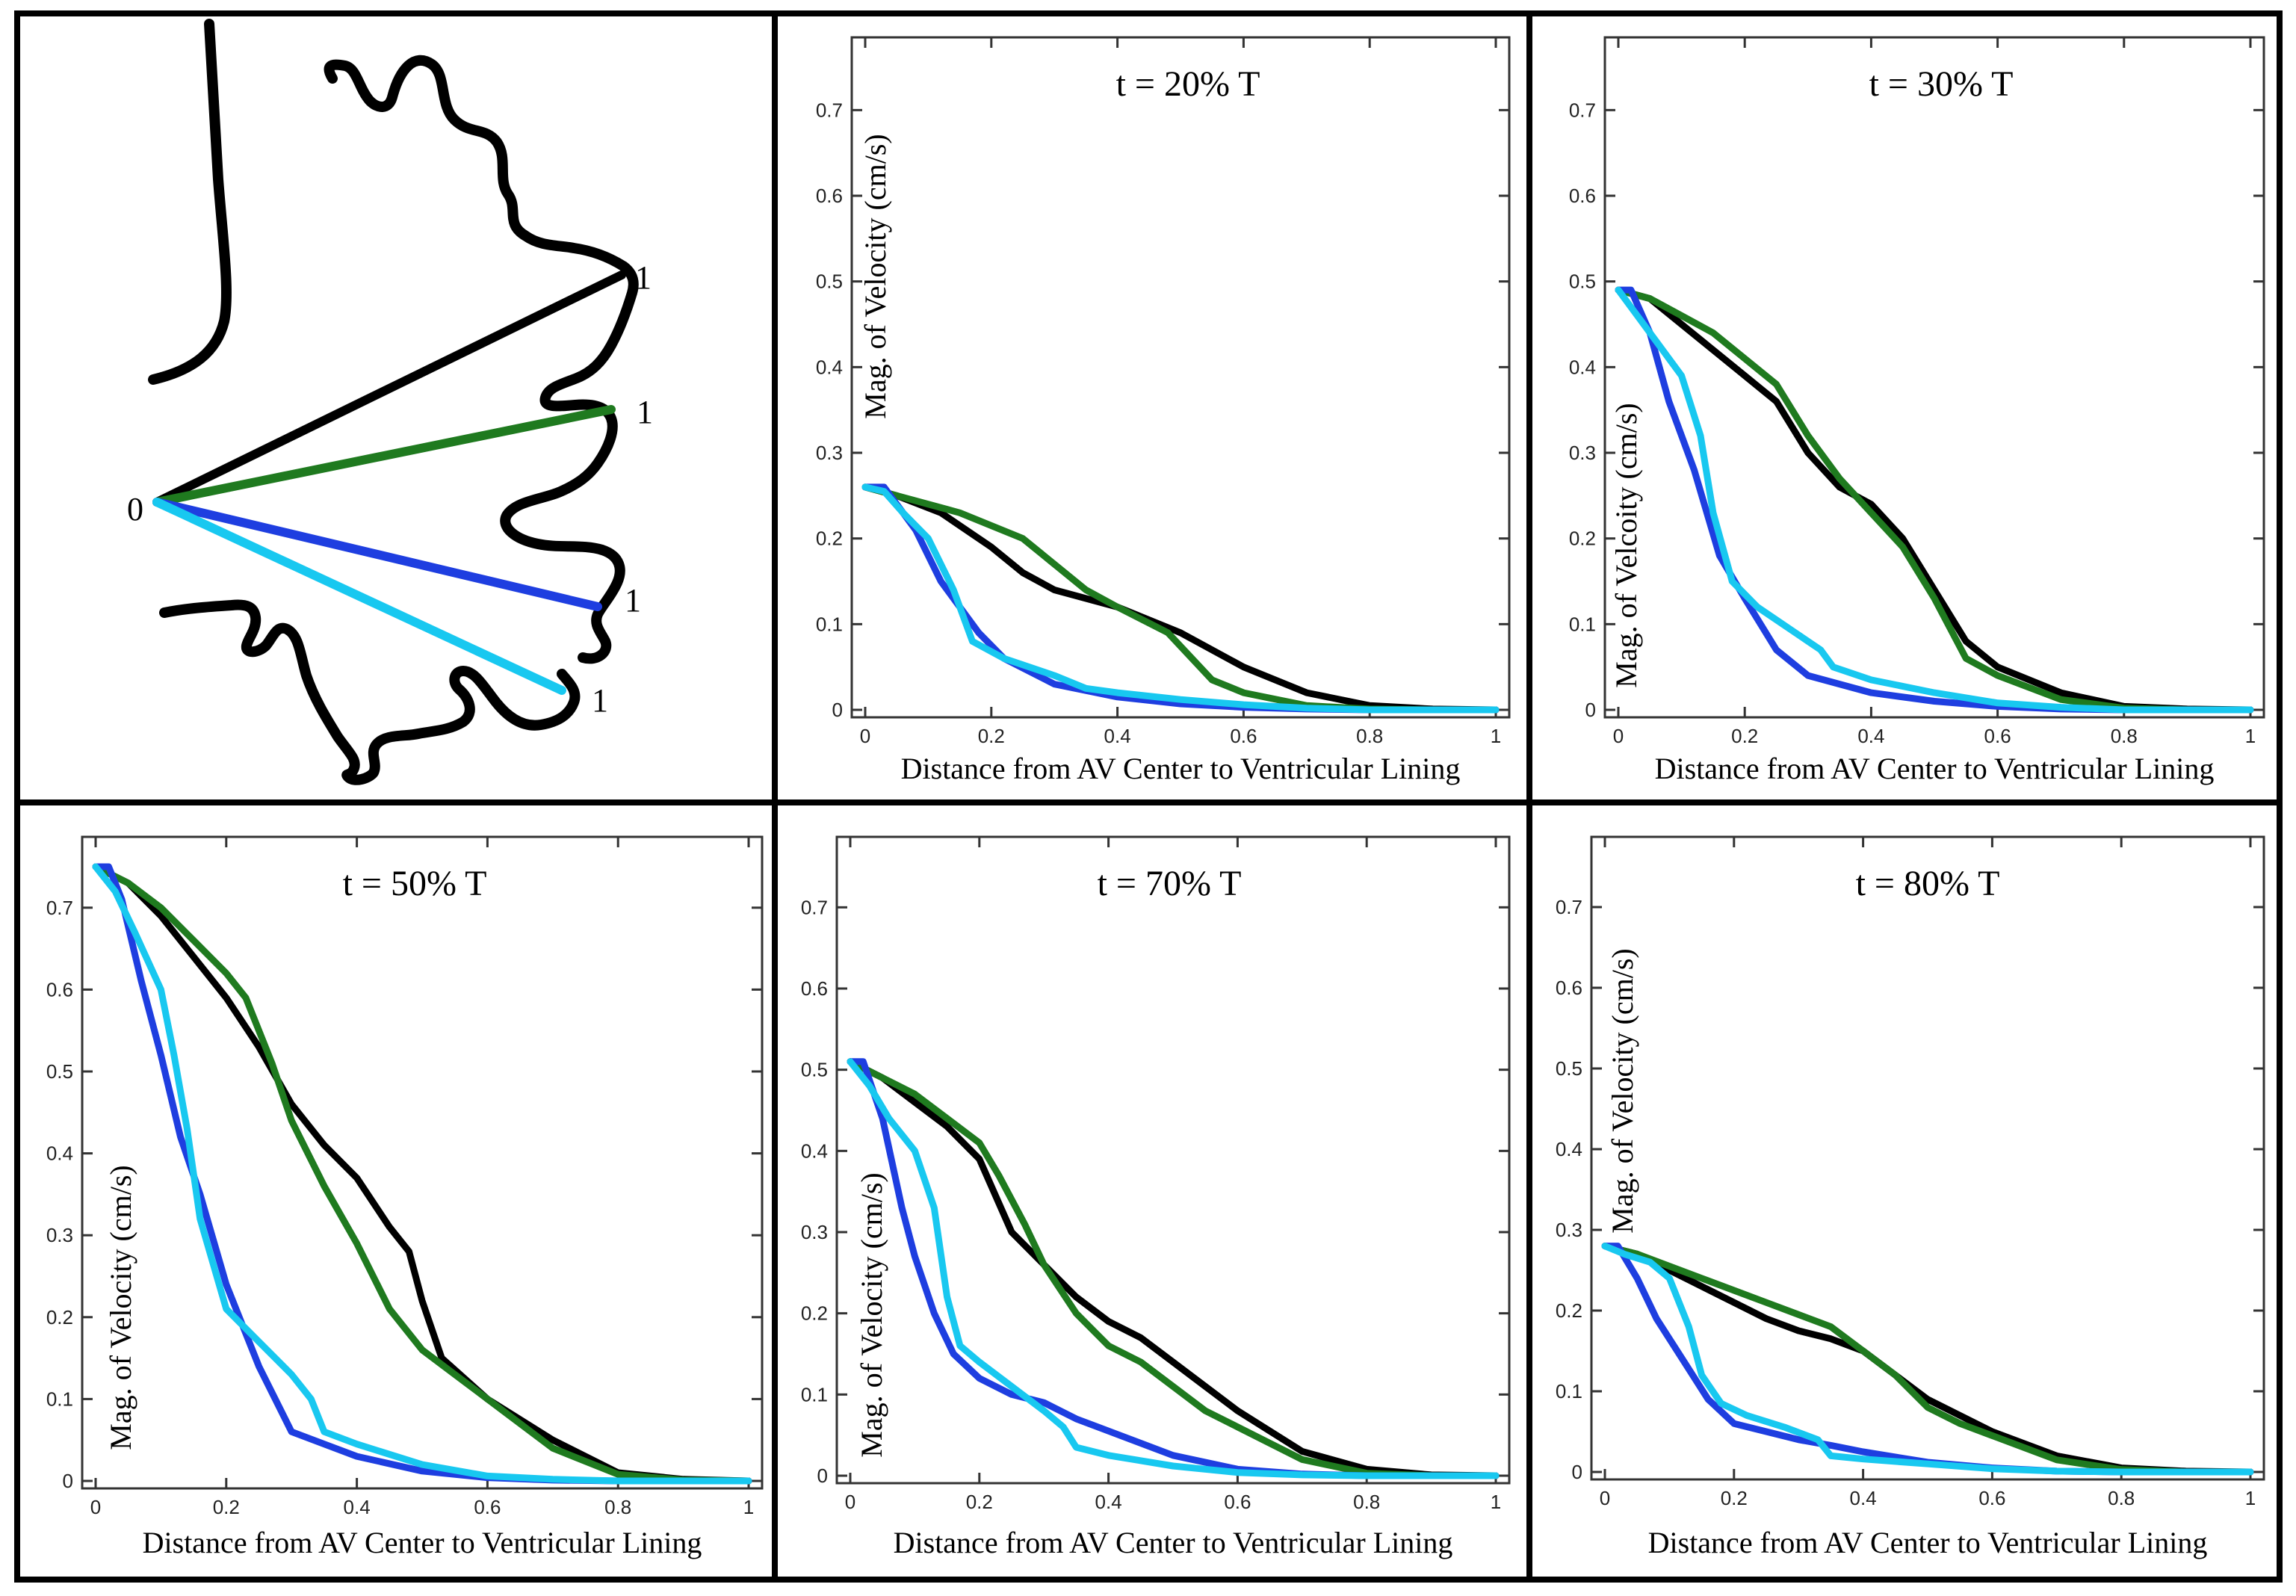  I want to click on radial-line-black, so click(389, 388).